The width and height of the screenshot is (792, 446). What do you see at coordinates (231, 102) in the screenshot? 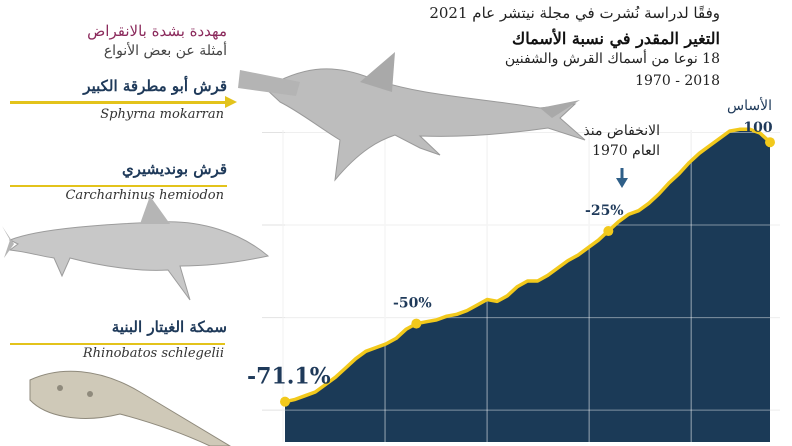
I see `pointer-arrow-icon` at bounding box center [231, 102].